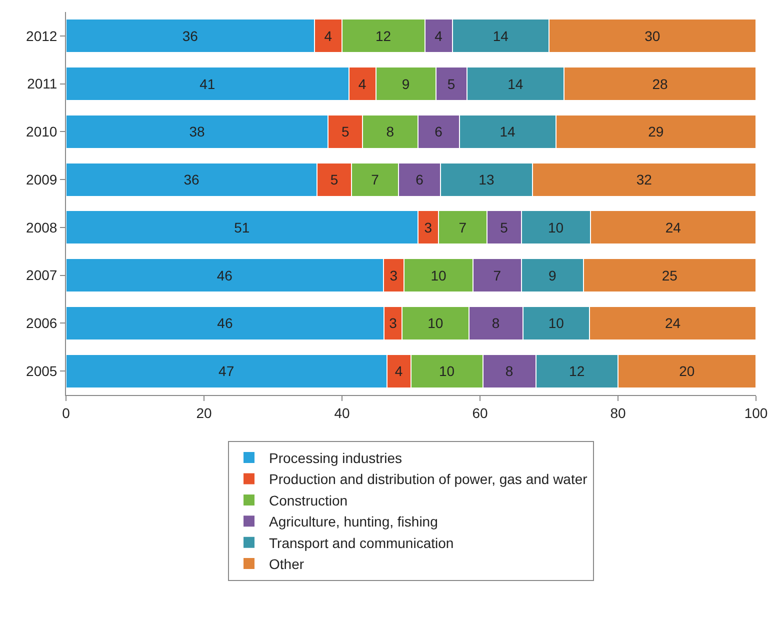  I want to click on data-label: 29, so click(656, 132).